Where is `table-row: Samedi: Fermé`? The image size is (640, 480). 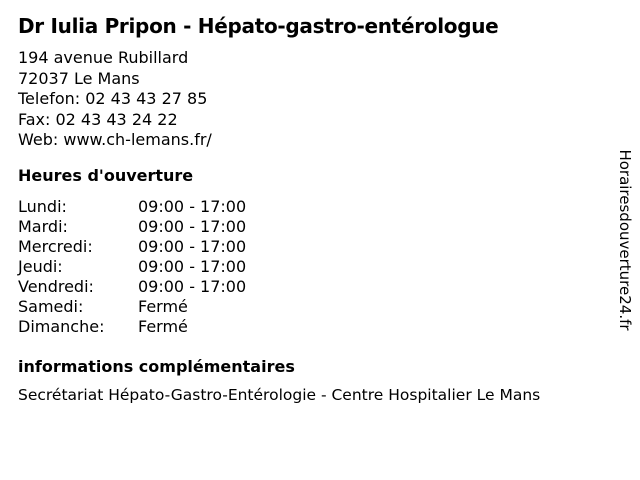
table-row: Samedi: Fermé is located at coordinates (313, 307).